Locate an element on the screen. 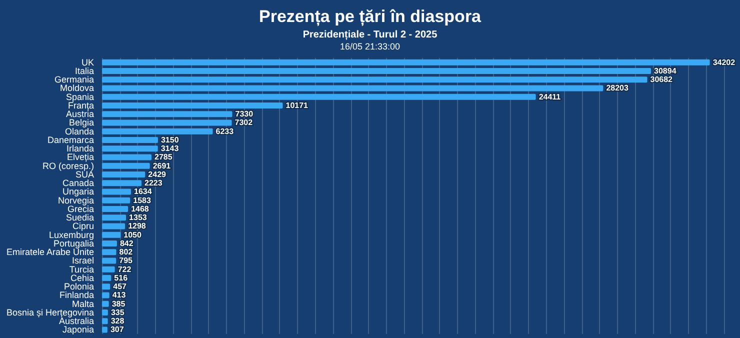 The width and height of the screenshot is (740, 338). data-label: 3150 is located at coordinates (170, 139).